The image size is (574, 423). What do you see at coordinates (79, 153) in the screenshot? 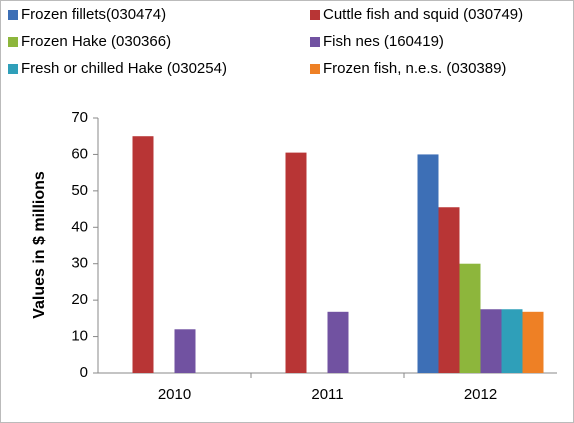
I see `y-tick-label: 60` at bounding box center [79, 153].